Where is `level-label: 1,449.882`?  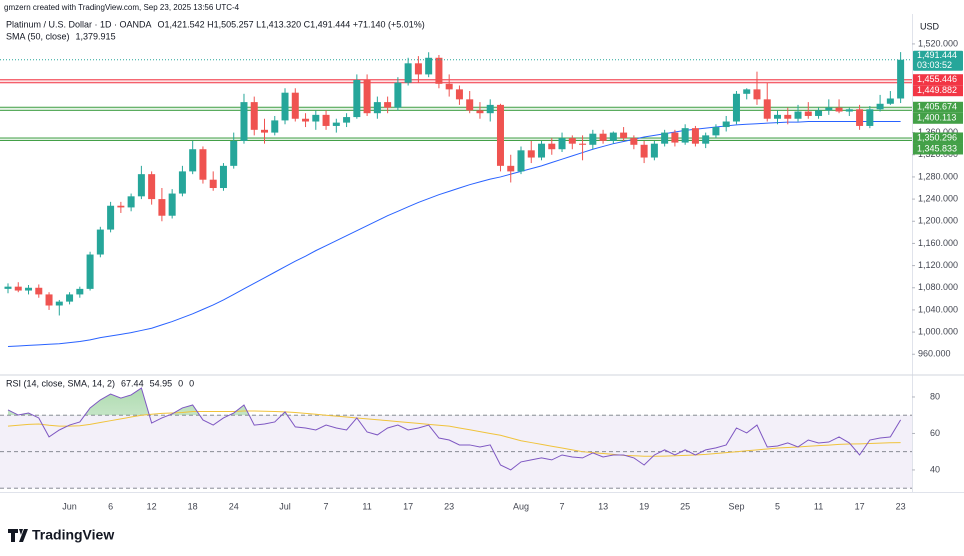 level-label: 1,449.882 is located at coordinates (937, 90).